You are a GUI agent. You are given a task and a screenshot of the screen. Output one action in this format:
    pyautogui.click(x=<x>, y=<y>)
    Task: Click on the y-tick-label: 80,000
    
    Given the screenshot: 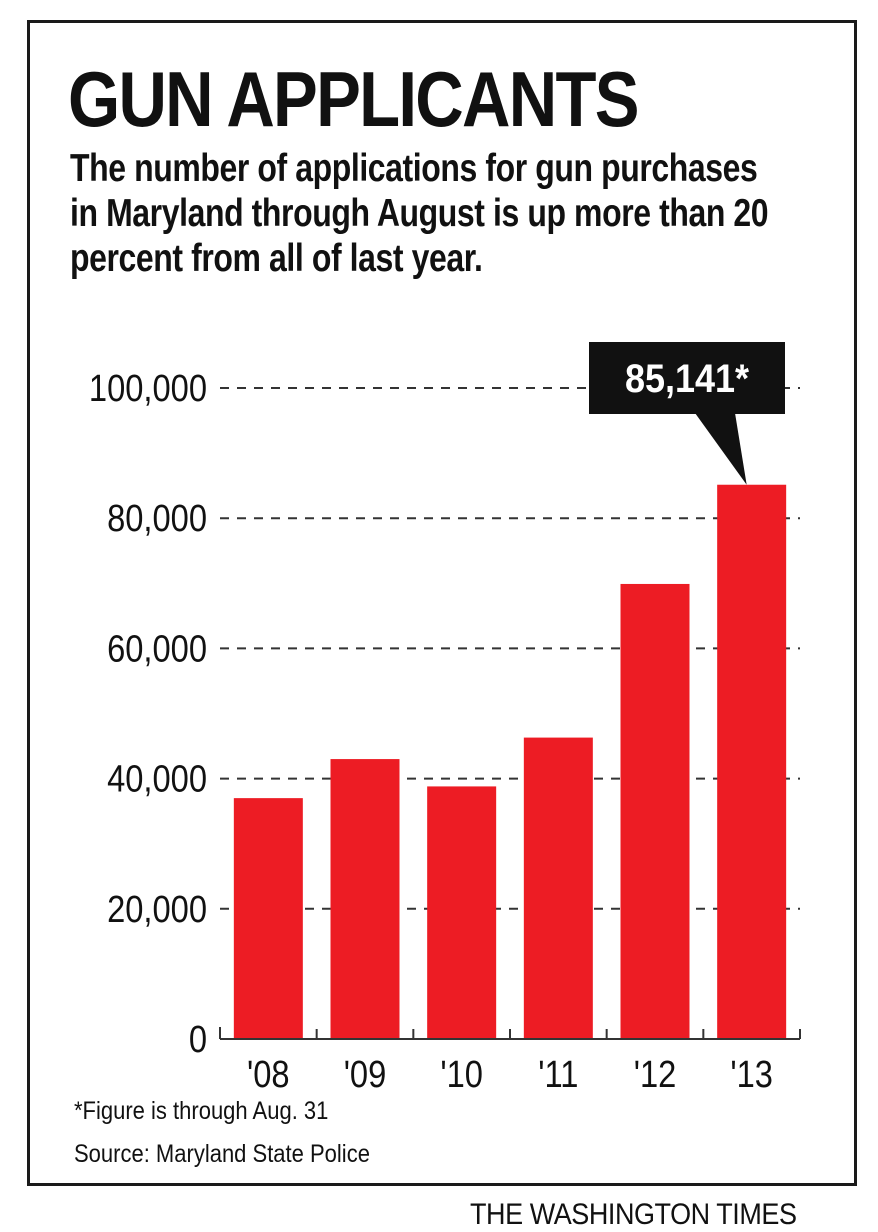 What is the action you would take?
    pyautogui.click(x=157, y=518)
    